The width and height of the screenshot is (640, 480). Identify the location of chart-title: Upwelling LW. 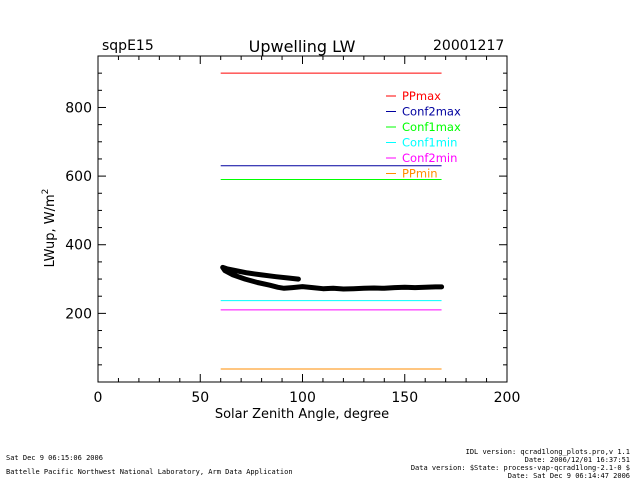
(302, 46).